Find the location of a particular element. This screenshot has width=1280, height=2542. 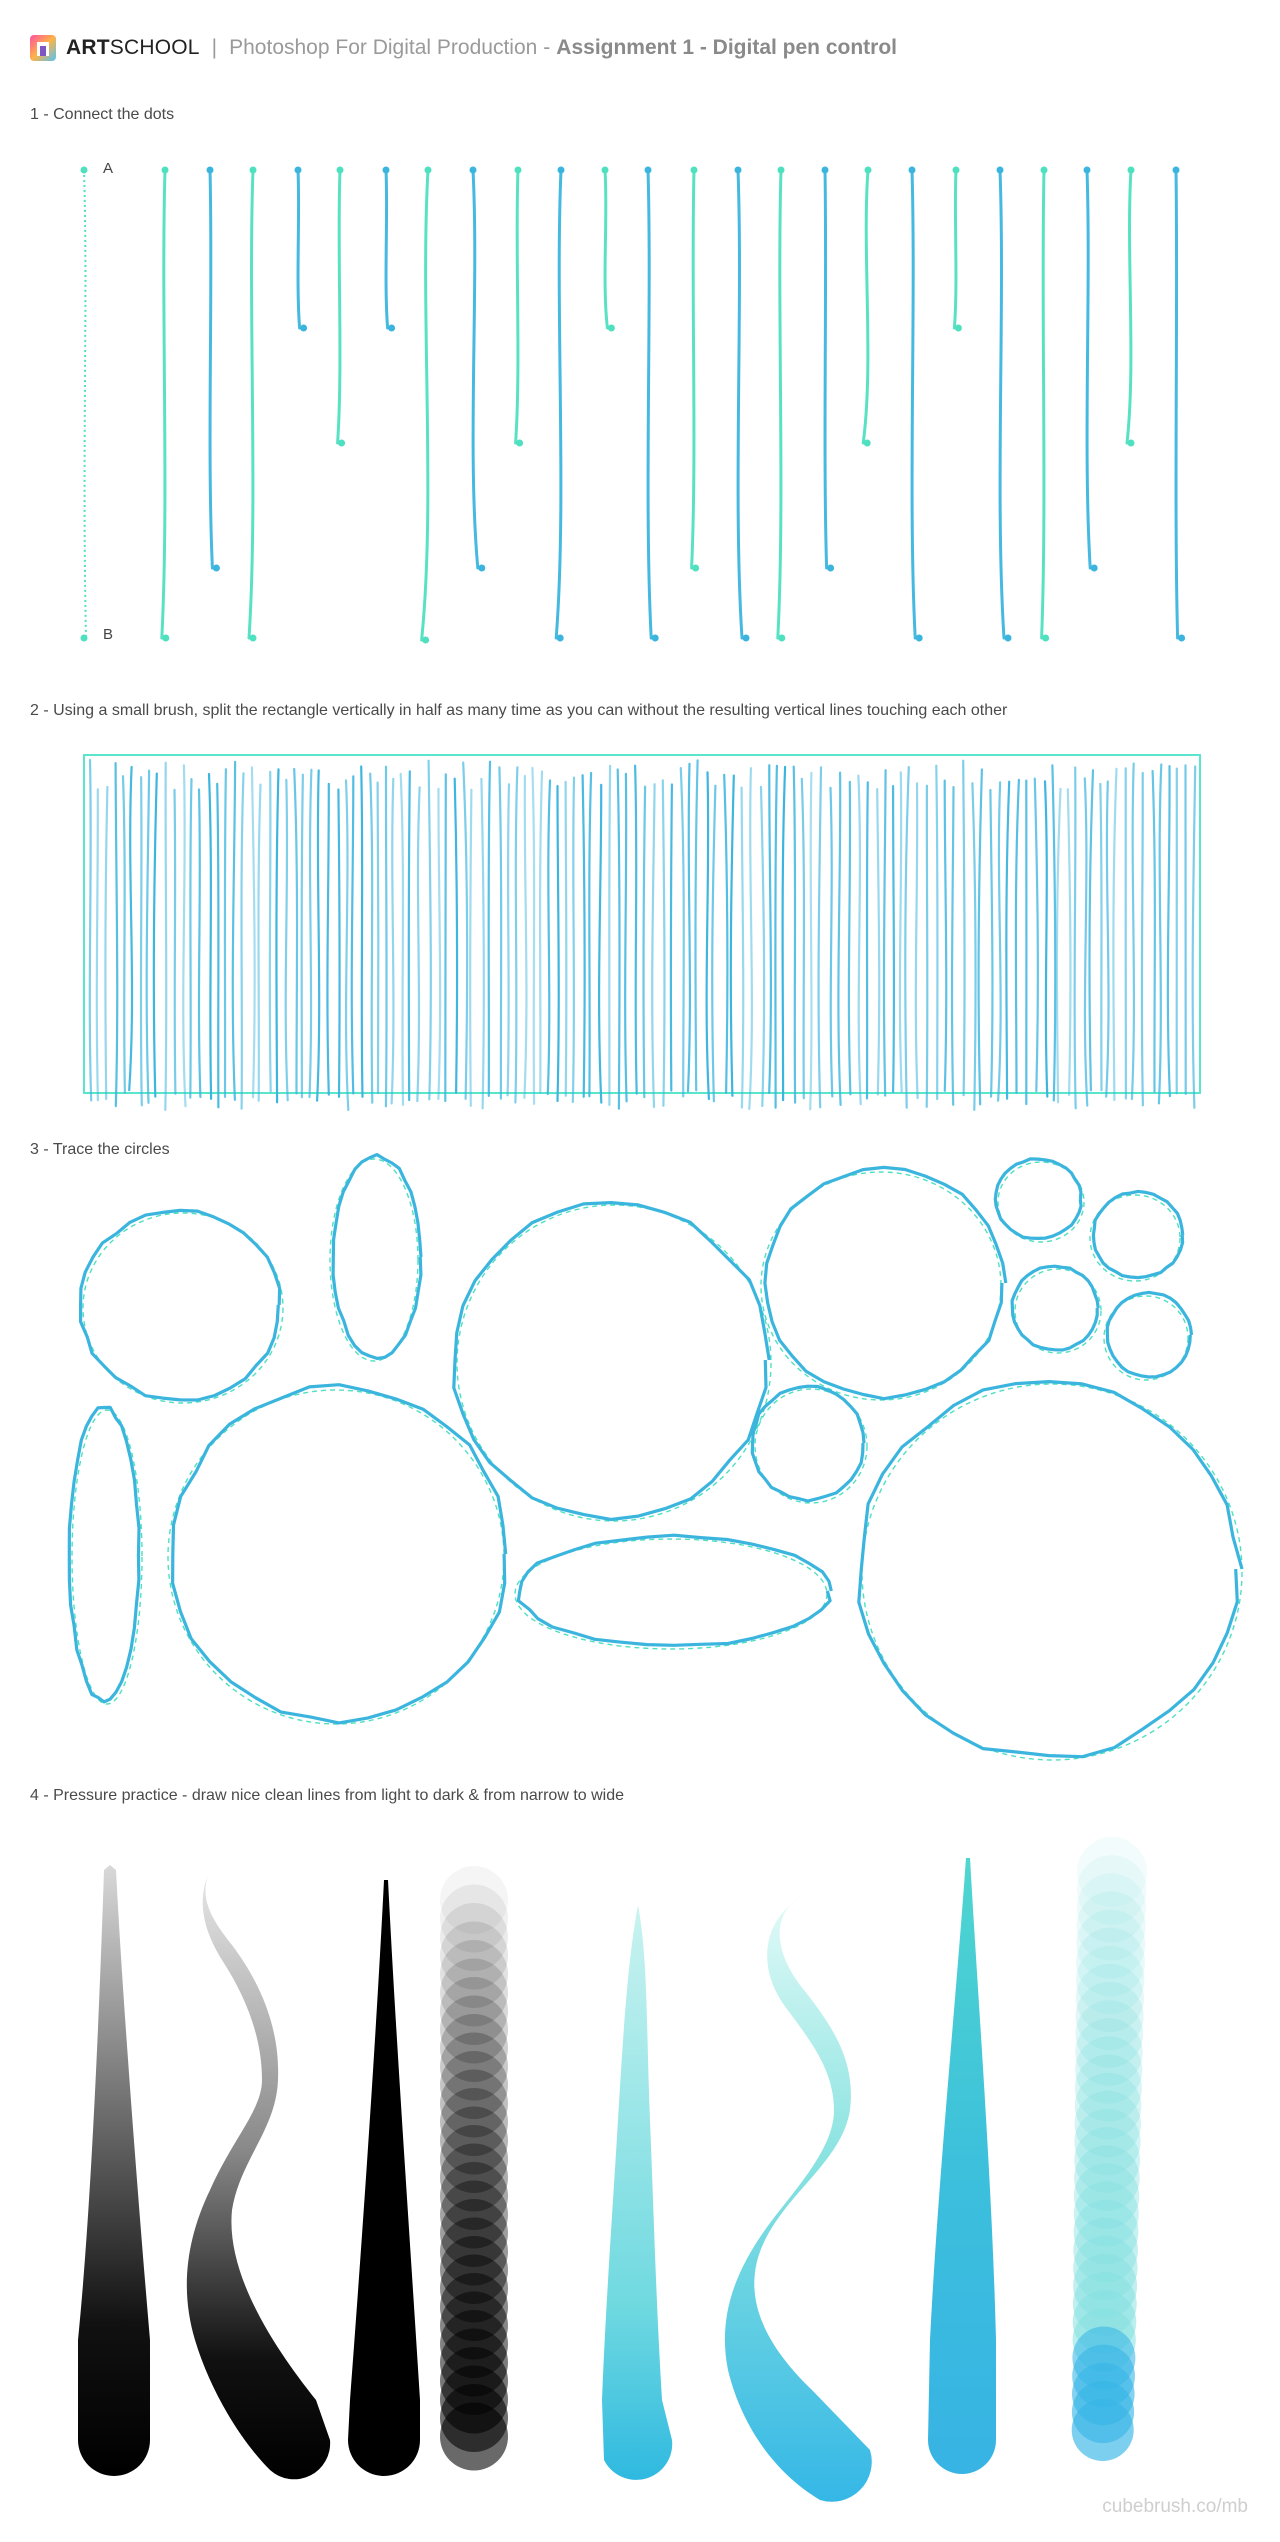

pressure-stroke-black-stamp is located at coordinates (474, 2168).